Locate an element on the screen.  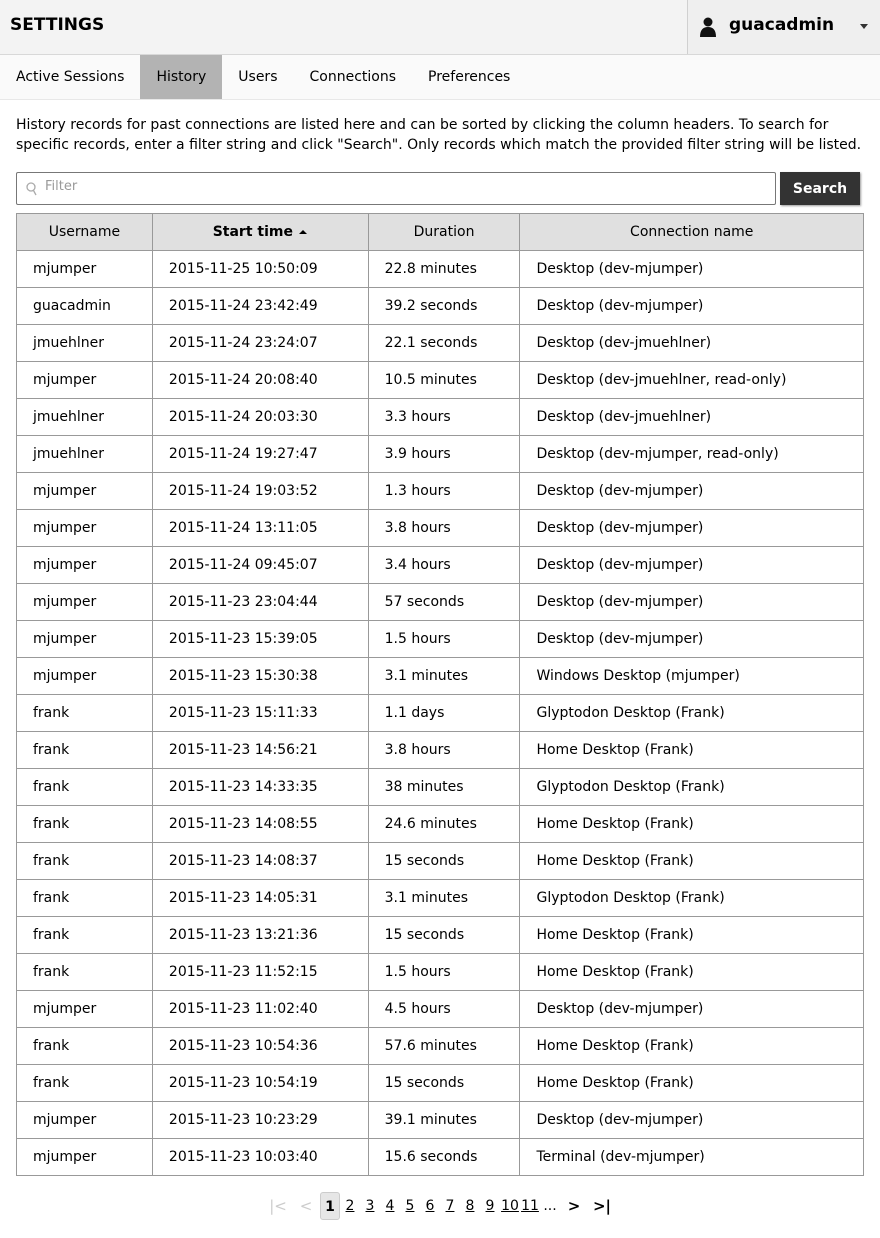
header: SETTINGS guacadmin is located at coordinates (440, 27).